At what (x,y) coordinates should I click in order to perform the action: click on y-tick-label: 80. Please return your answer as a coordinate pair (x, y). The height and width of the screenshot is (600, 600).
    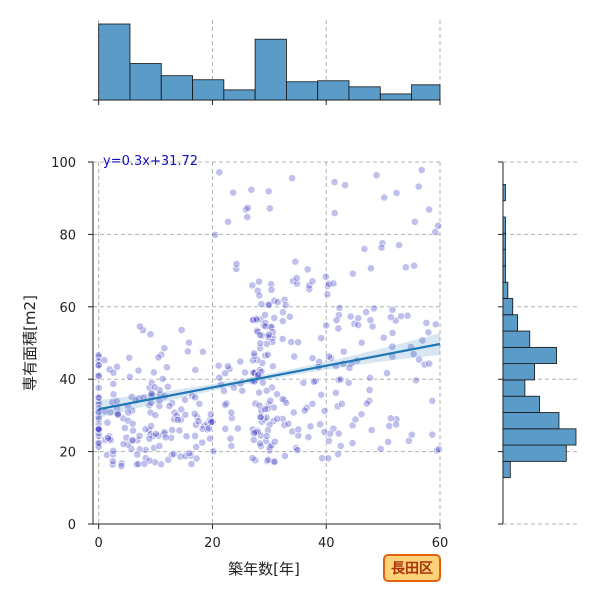
    Looking at the image, I should click on (67, 235).